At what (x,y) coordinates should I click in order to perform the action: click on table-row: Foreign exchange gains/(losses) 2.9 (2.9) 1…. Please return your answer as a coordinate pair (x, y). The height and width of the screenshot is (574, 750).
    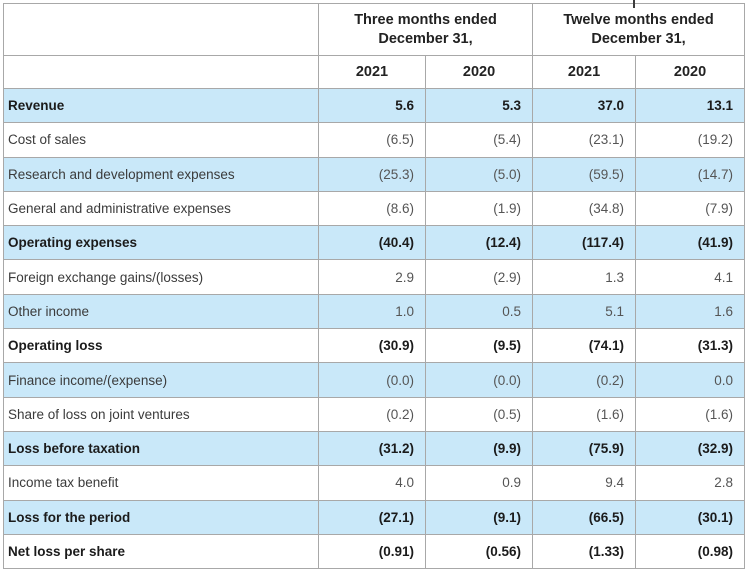
    Looking at the image, I should click on (374, 277).